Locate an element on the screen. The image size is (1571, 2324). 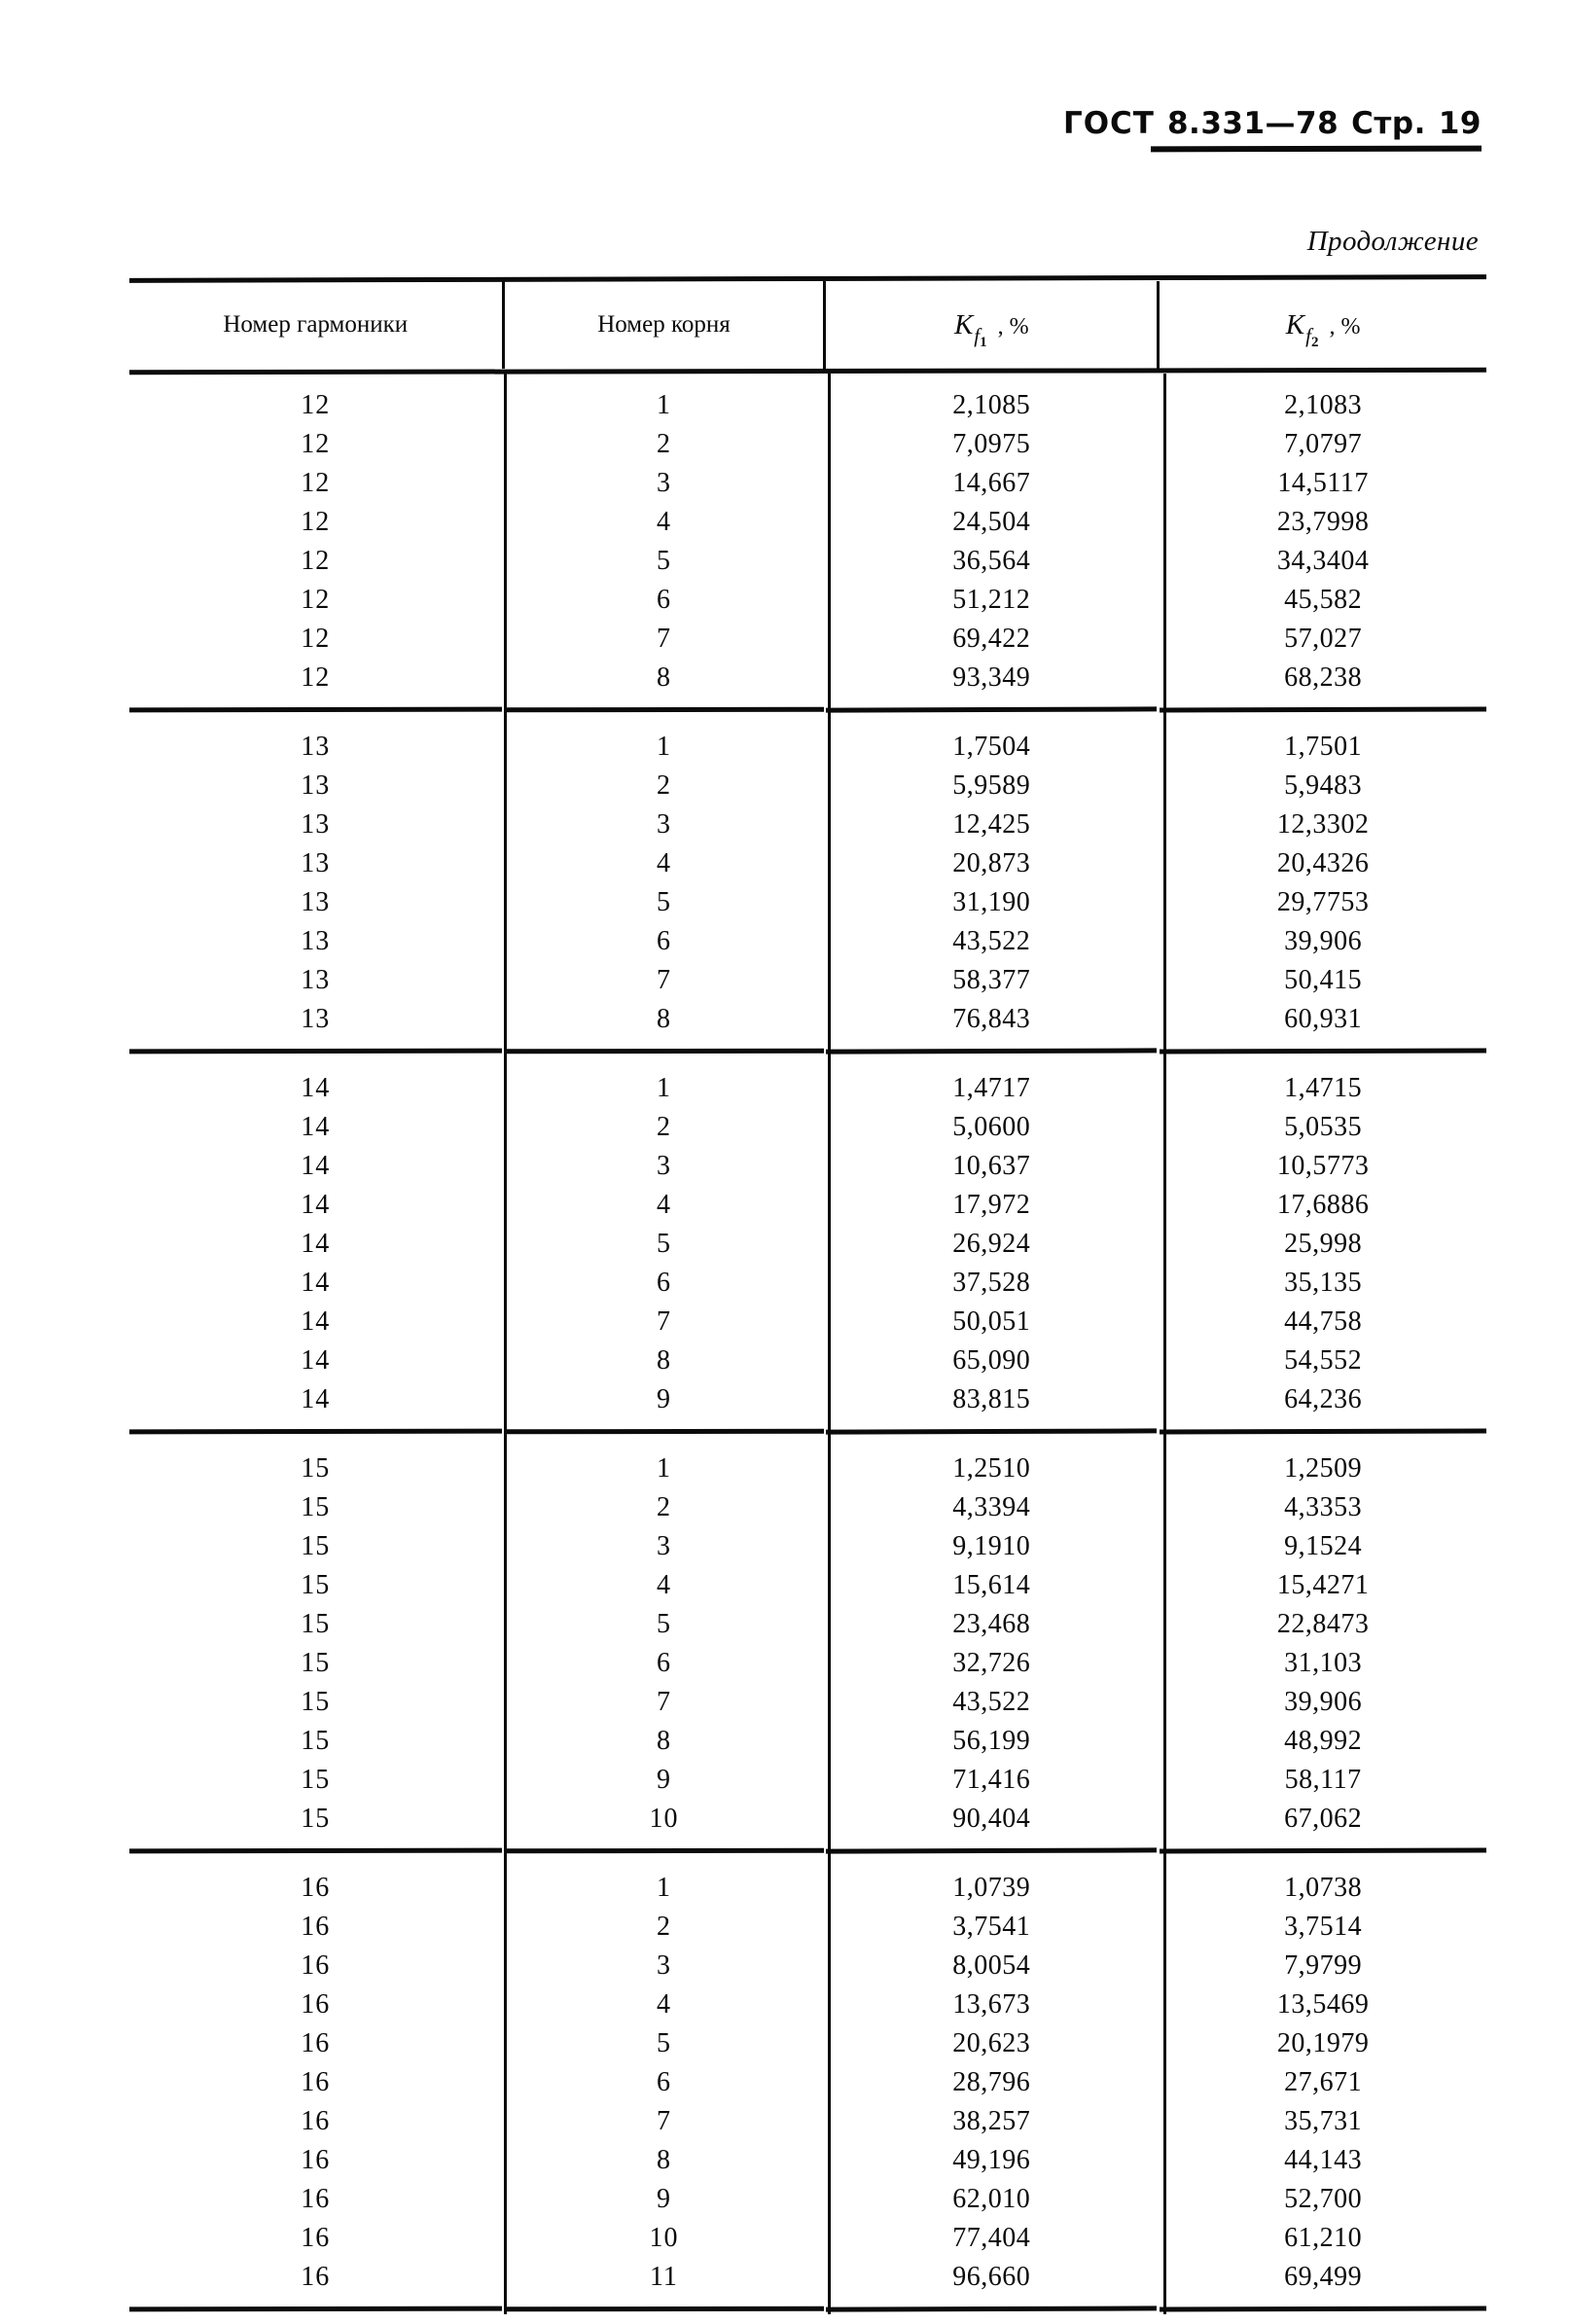
table-cell: 7,0975 is located at coordinates (991, 444).